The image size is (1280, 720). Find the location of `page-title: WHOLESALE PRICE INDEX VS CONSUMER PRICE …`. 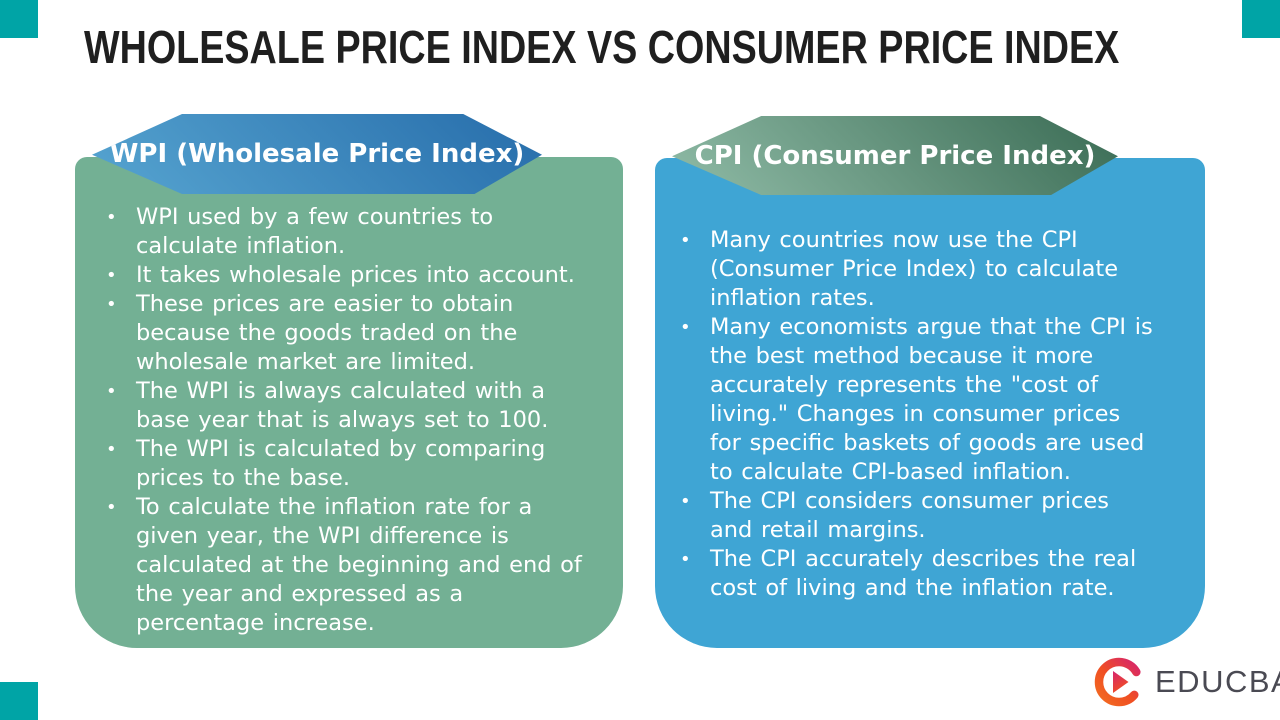

page-title: WHOLESALE PRICE INDEX VS CONSUMER PRICE … is located at coordinates (602, 47).